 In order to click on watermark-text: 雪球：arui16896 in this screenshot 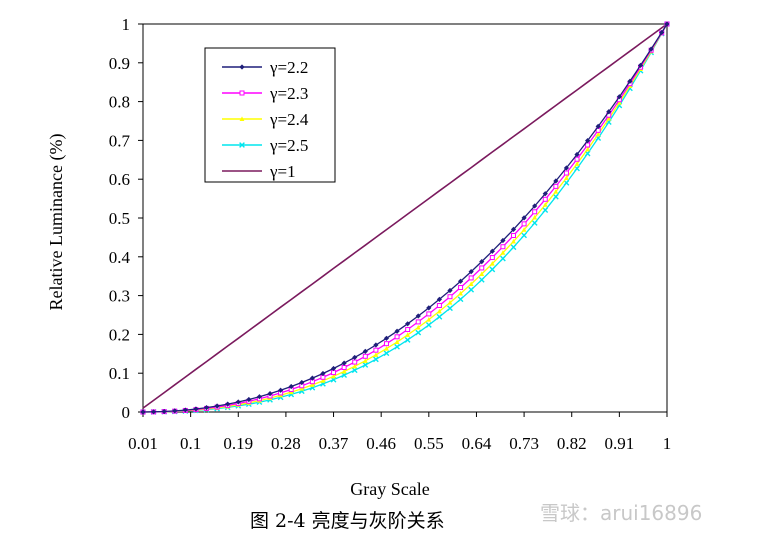, I will do `click(621, 513)`.